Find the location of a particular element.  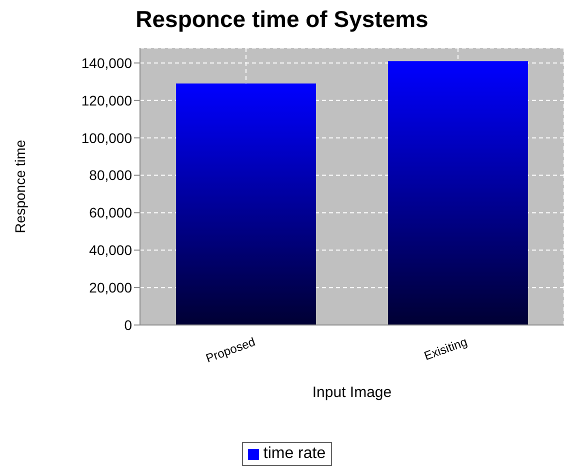

y-tick-label: 80,000 is located at coordinates (110, 175).